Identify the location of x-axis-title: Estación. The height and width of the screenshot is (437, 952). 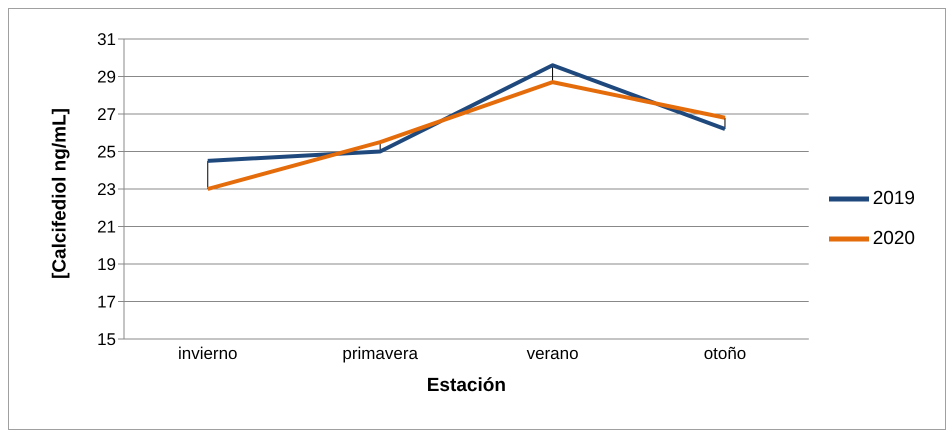
(466, 385).